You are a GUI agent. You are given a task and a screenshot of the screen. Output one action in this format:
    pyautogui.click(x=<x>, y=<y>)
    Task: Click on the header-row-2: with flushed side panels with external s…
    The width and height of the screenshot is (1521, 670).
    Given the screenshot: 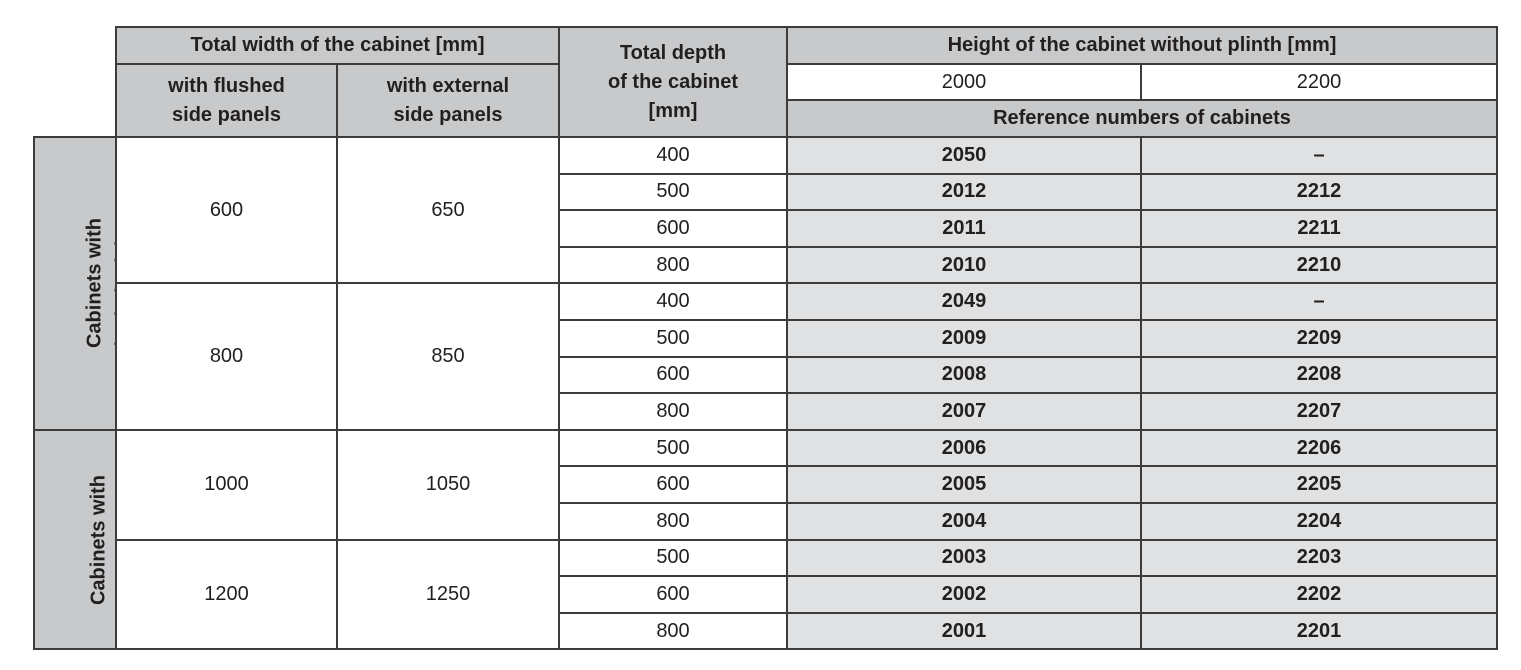 What is the action you would take?
    pyautogui.click(x=766, y=100)
    